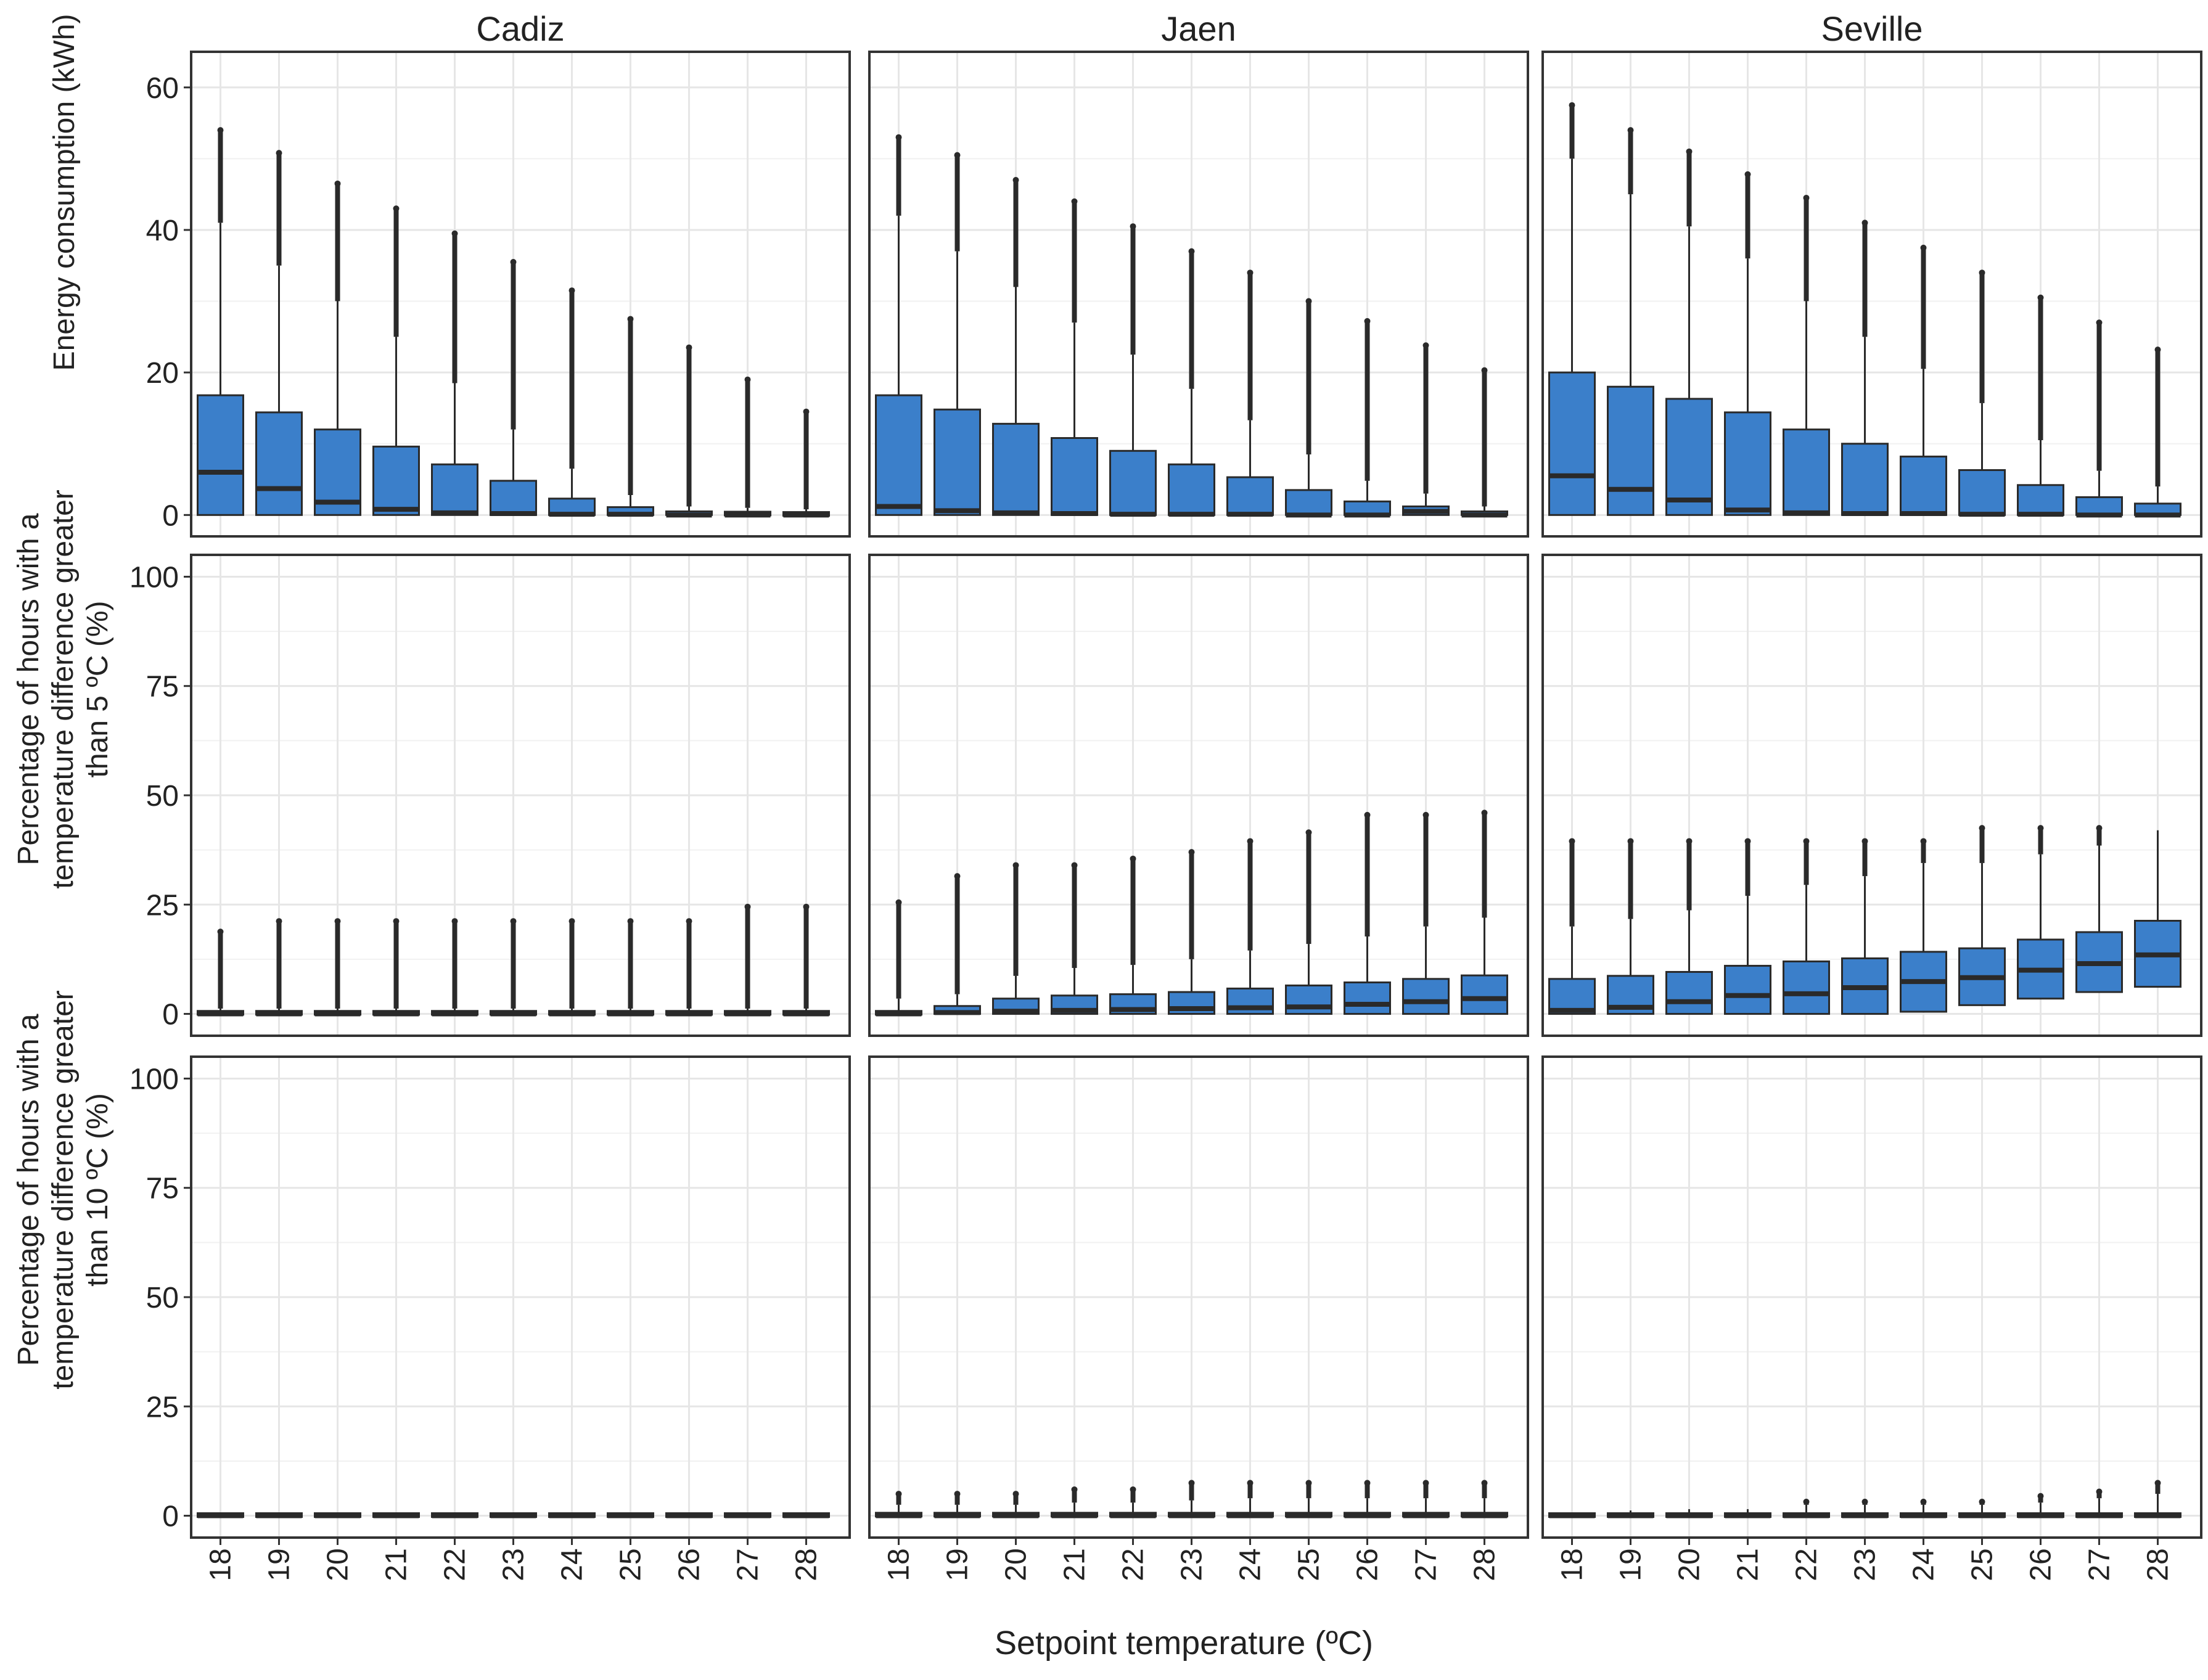 This screenshot has height=1680, width=2208. What do you see at coordinates (520, 28) in the screenshot?
I see `column-title-cadiz: Cadiz` at bounding box center [520, 28].